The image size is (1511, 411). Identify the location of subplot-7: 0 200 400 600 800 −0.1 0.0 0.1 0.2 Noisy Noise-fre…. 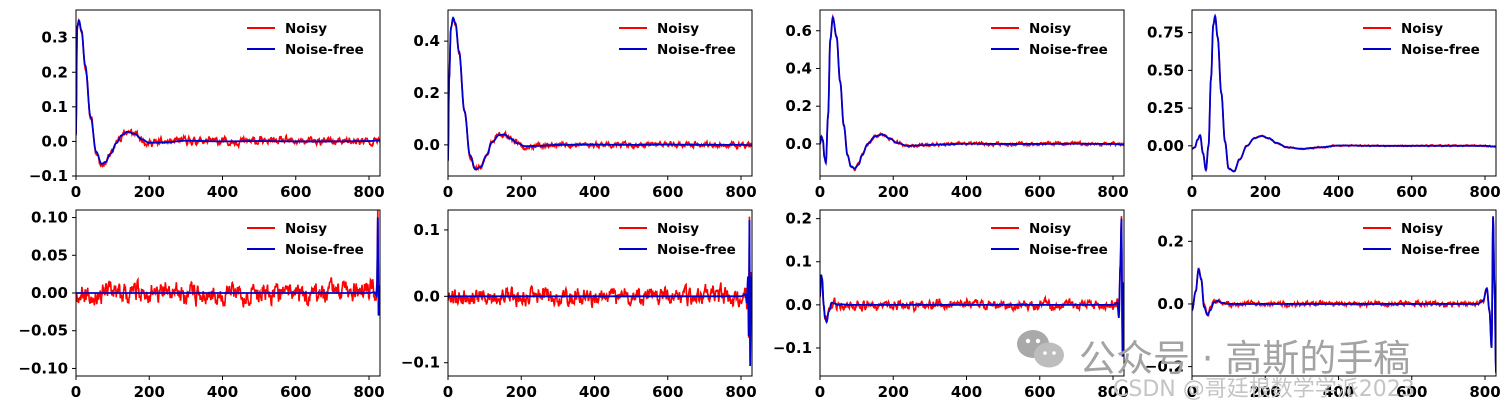
(951, 305).